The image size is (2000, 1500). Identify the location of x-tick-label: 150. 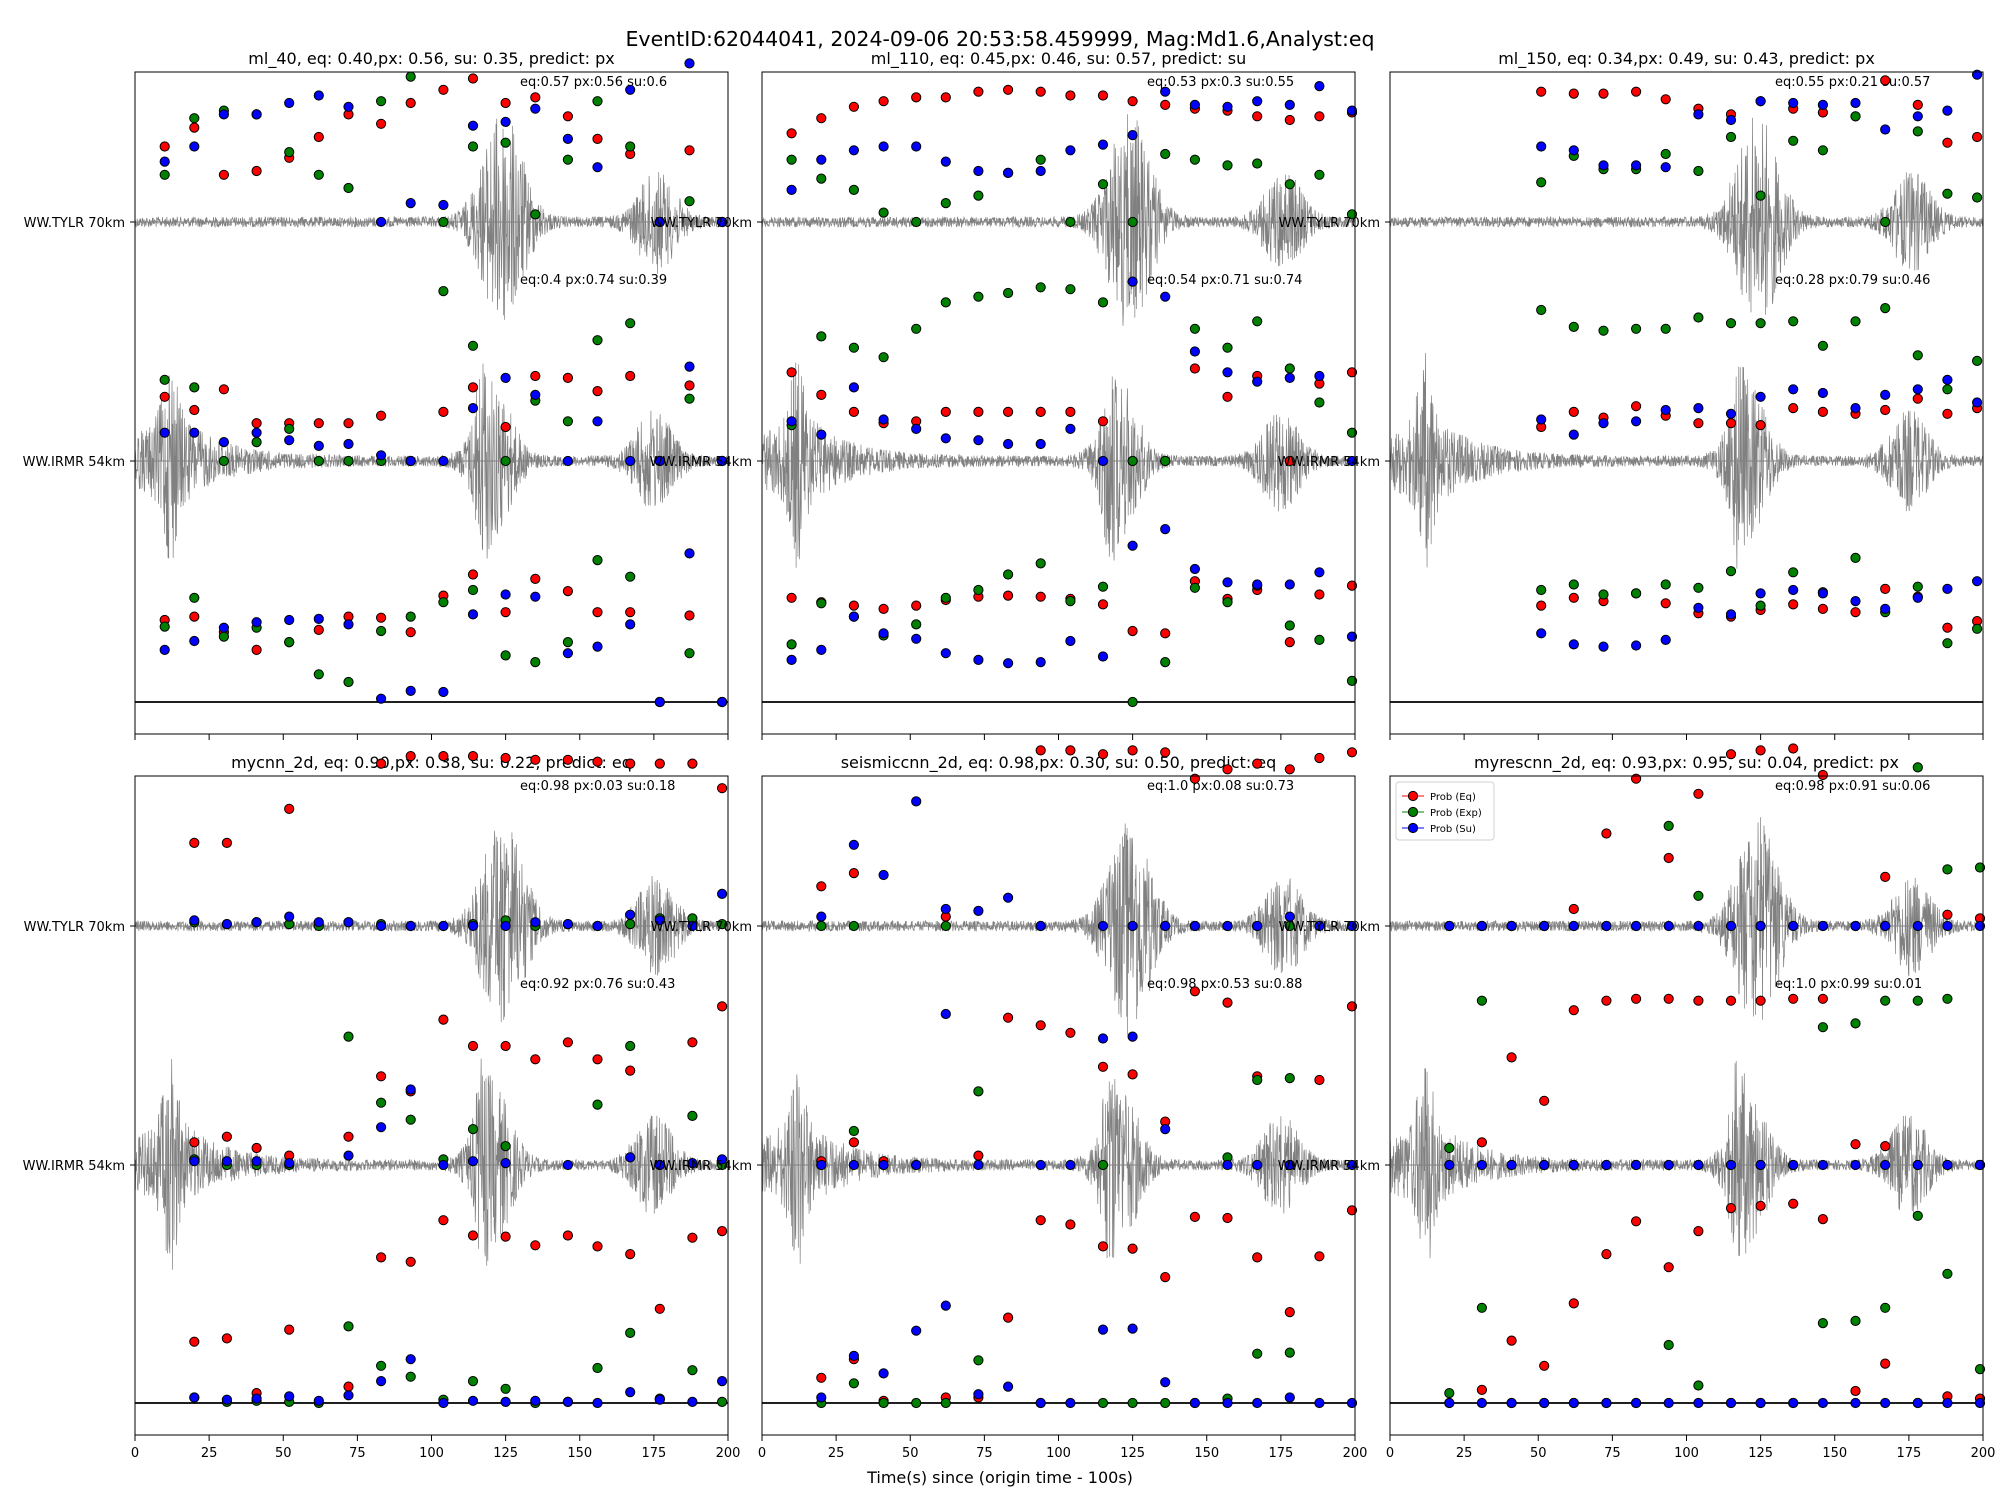
(1834, 1453).